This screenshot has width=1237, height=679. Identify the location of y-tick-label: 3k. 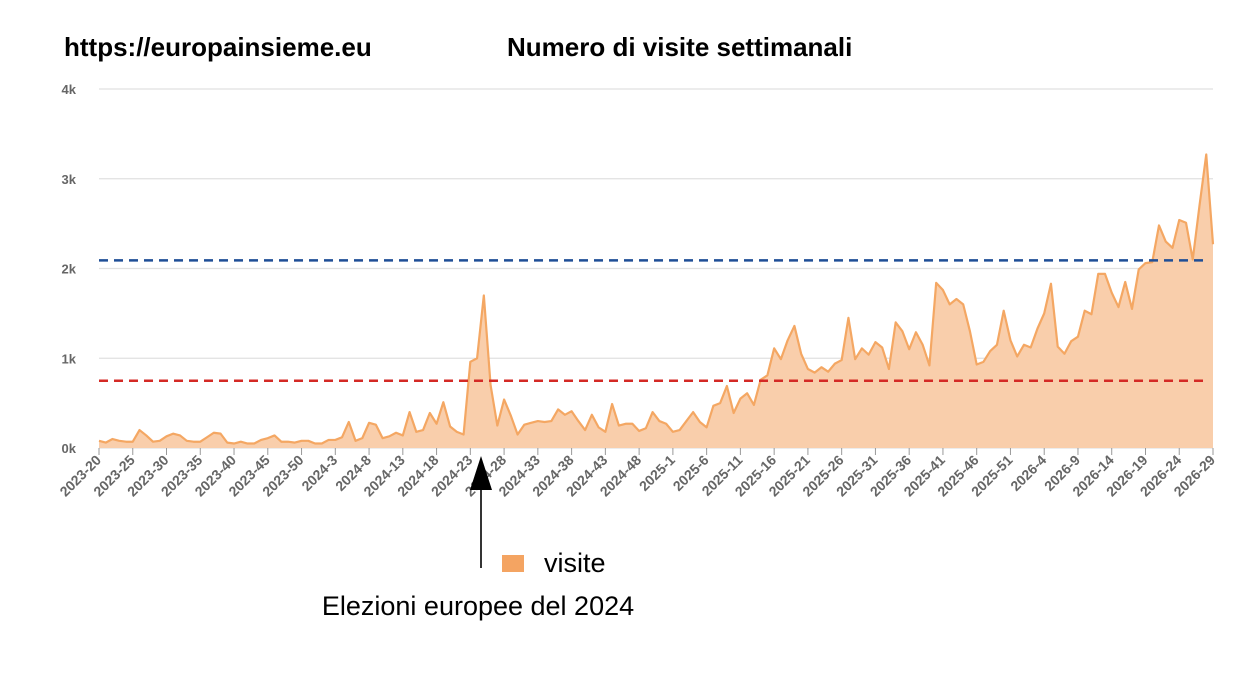
(69, 179).